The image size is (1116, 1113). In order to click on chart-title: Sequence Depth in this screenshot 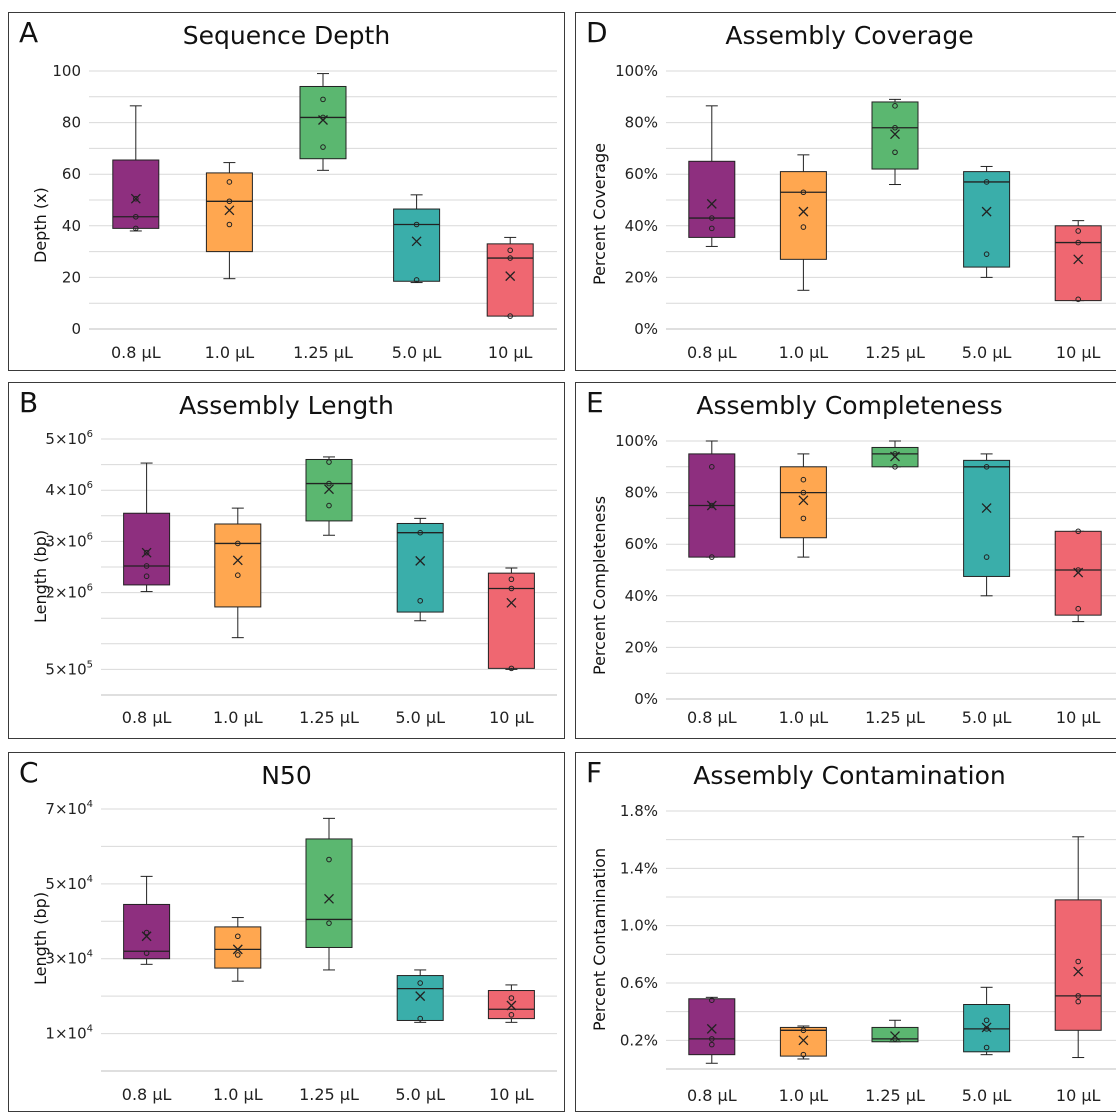, I will do `click(286, 35)`.